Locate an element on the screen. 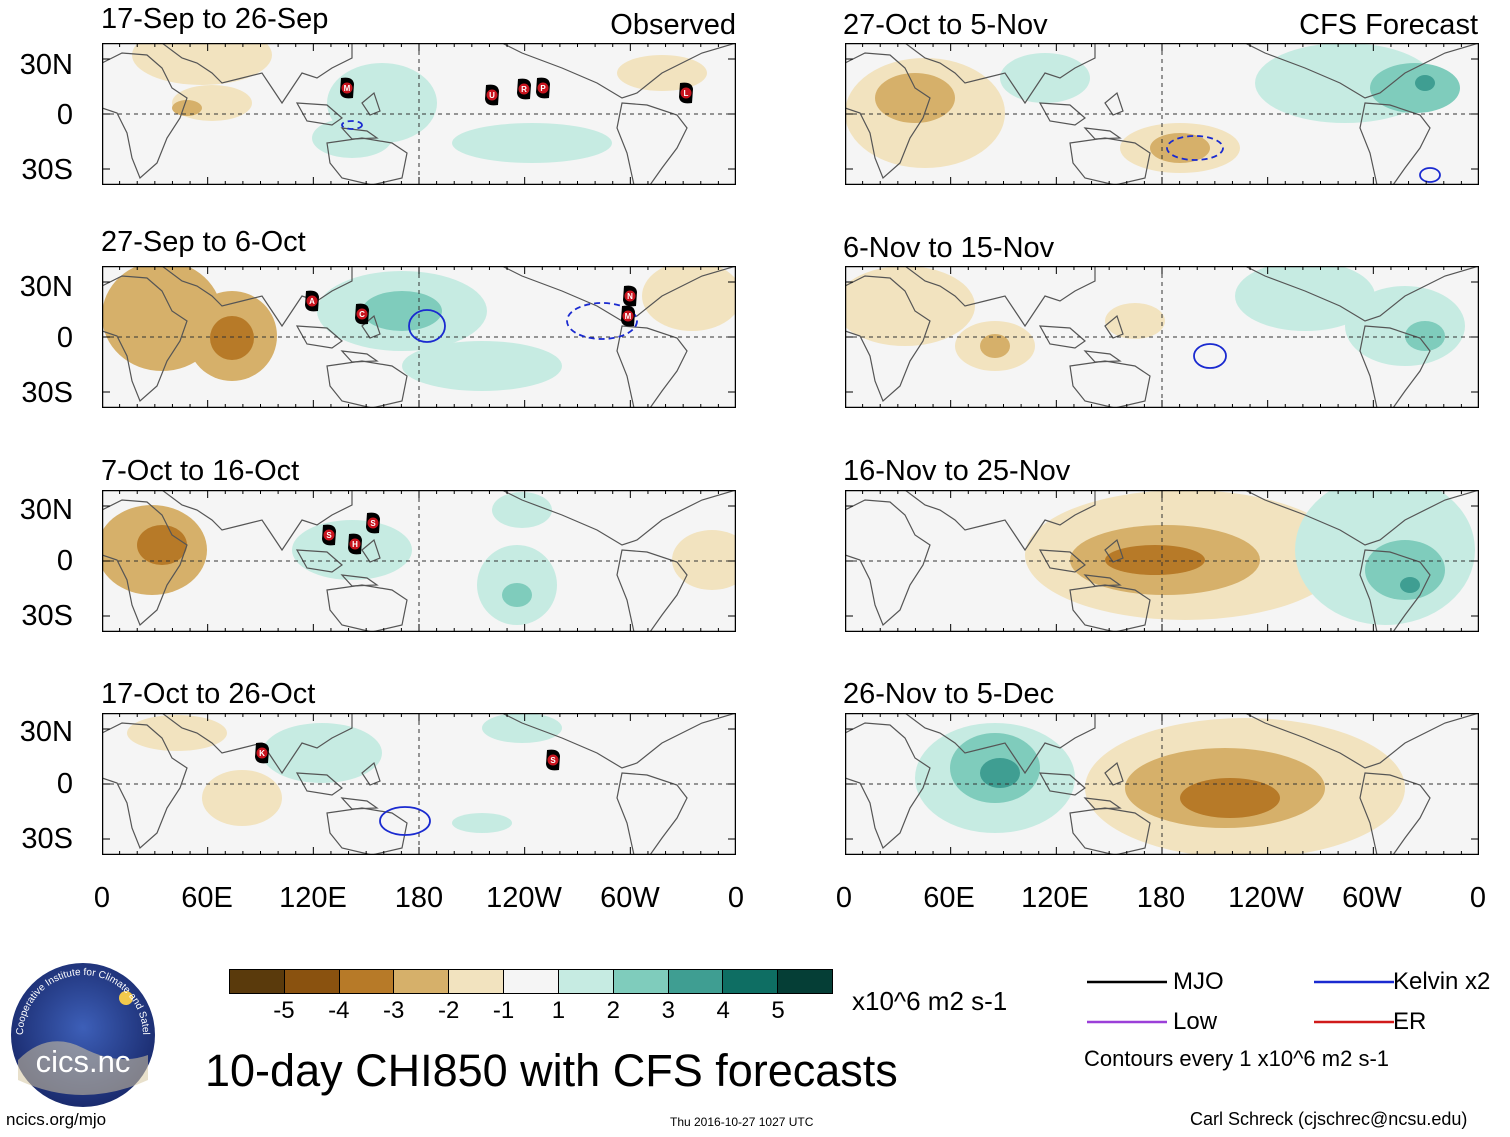 This screenshot has width=1510, height=1137. legend-line-low is located at coordinates (1127, 1022).